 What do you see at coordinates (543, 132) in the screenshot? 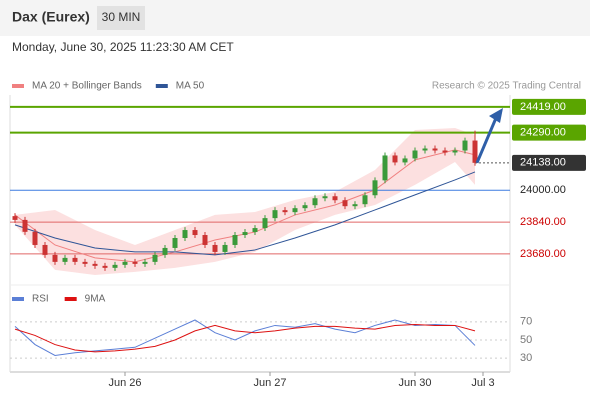
I see `level-label: 24290.00` at bounding box center [543, 132].